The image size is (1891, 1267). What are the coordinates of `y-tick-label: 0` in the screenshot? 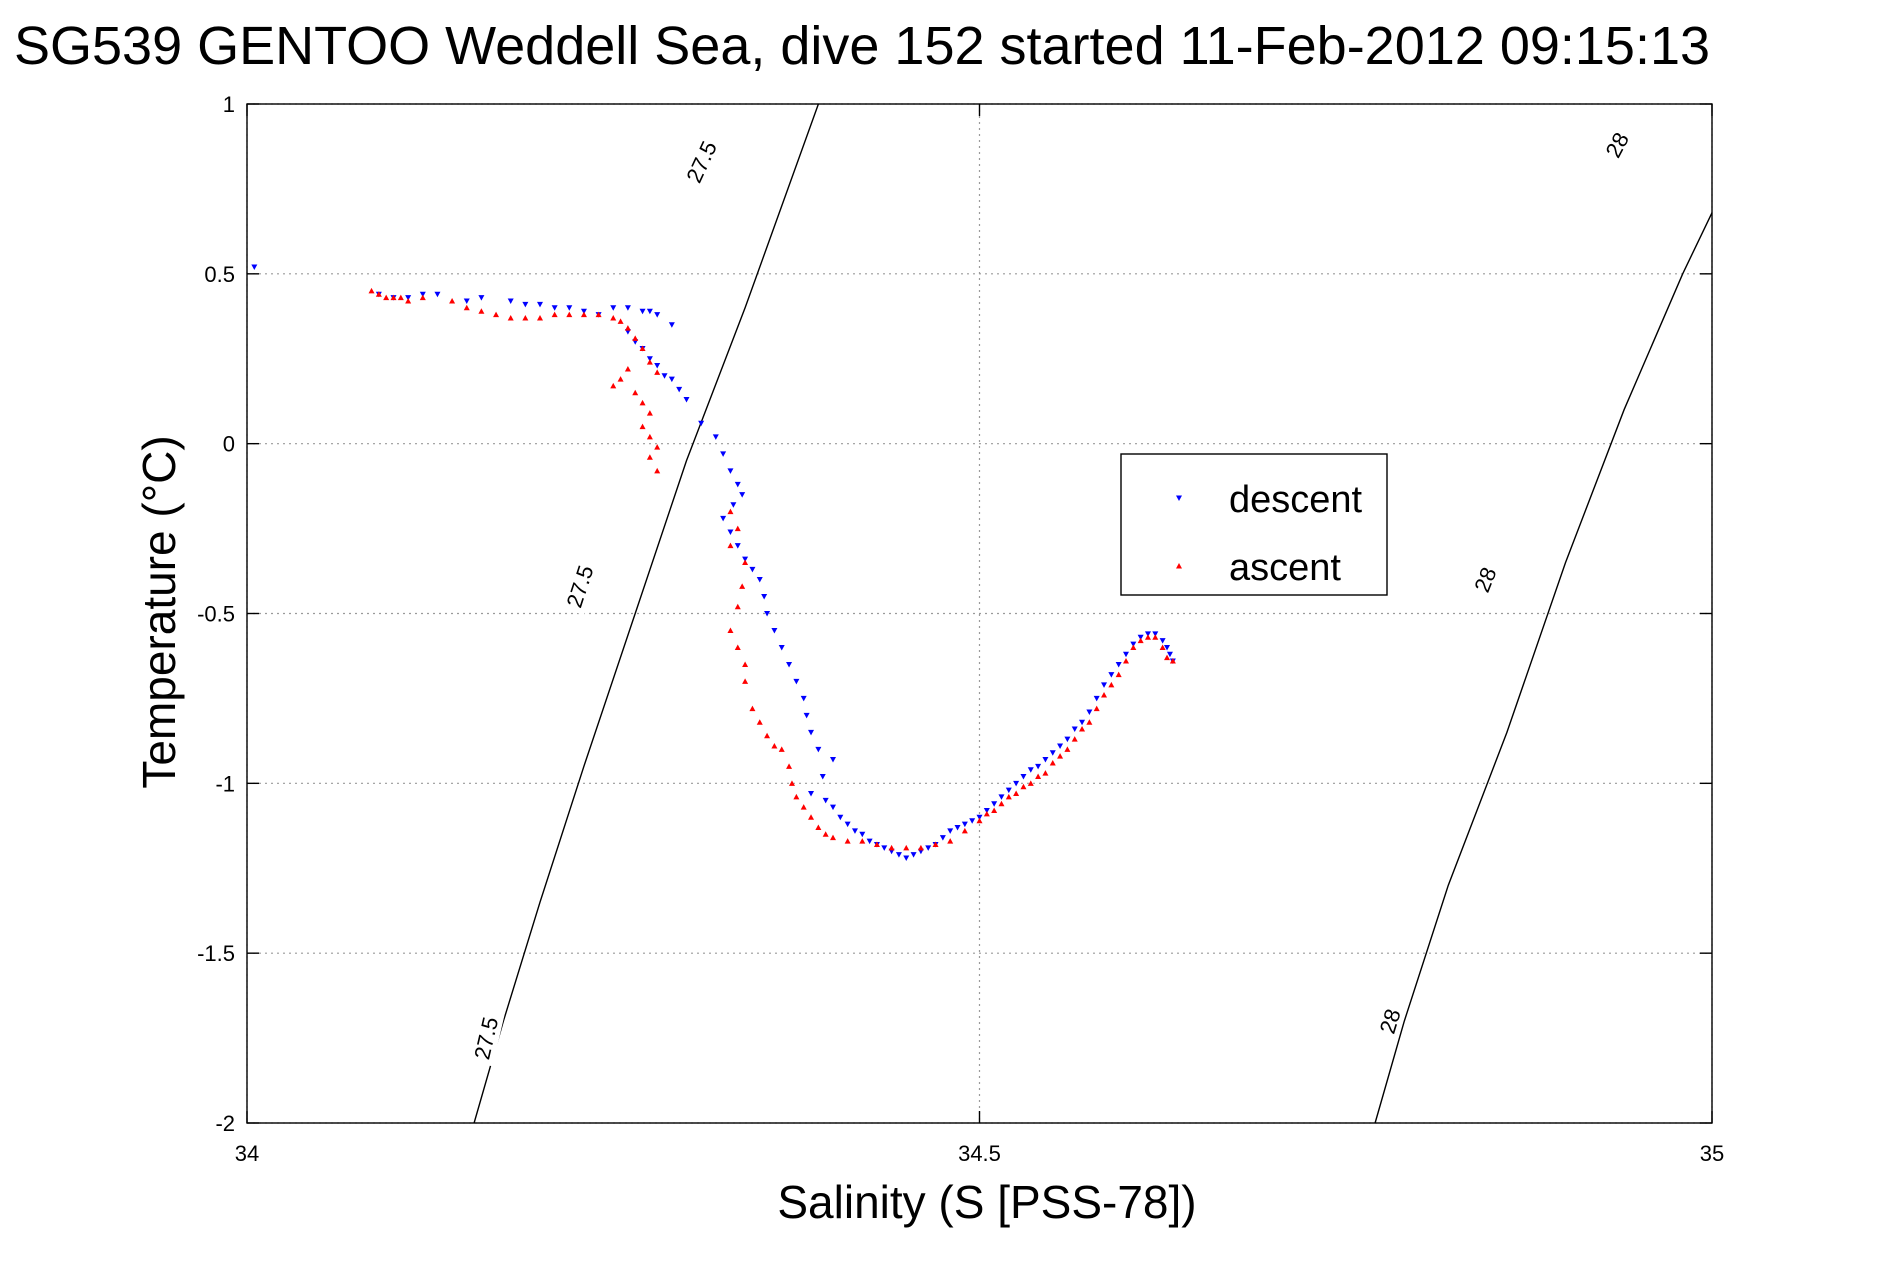 It's located at (229, 444).